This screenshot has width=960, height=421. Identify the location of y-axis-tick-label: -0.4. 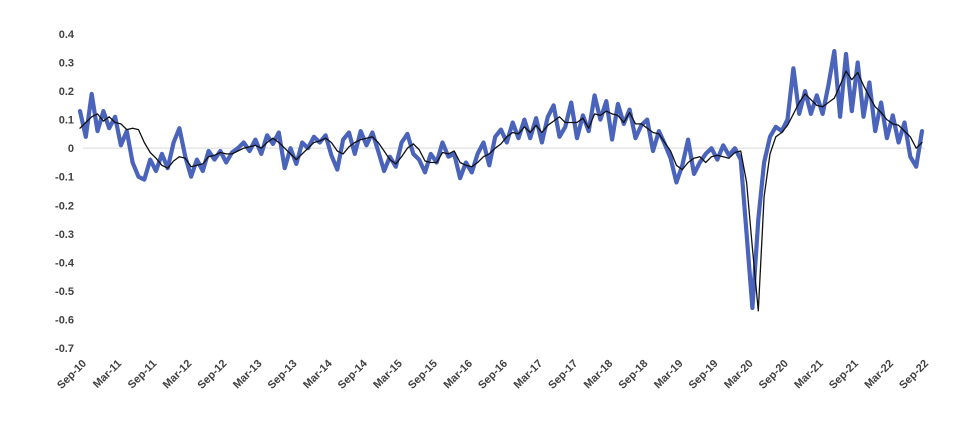
(65, 263).